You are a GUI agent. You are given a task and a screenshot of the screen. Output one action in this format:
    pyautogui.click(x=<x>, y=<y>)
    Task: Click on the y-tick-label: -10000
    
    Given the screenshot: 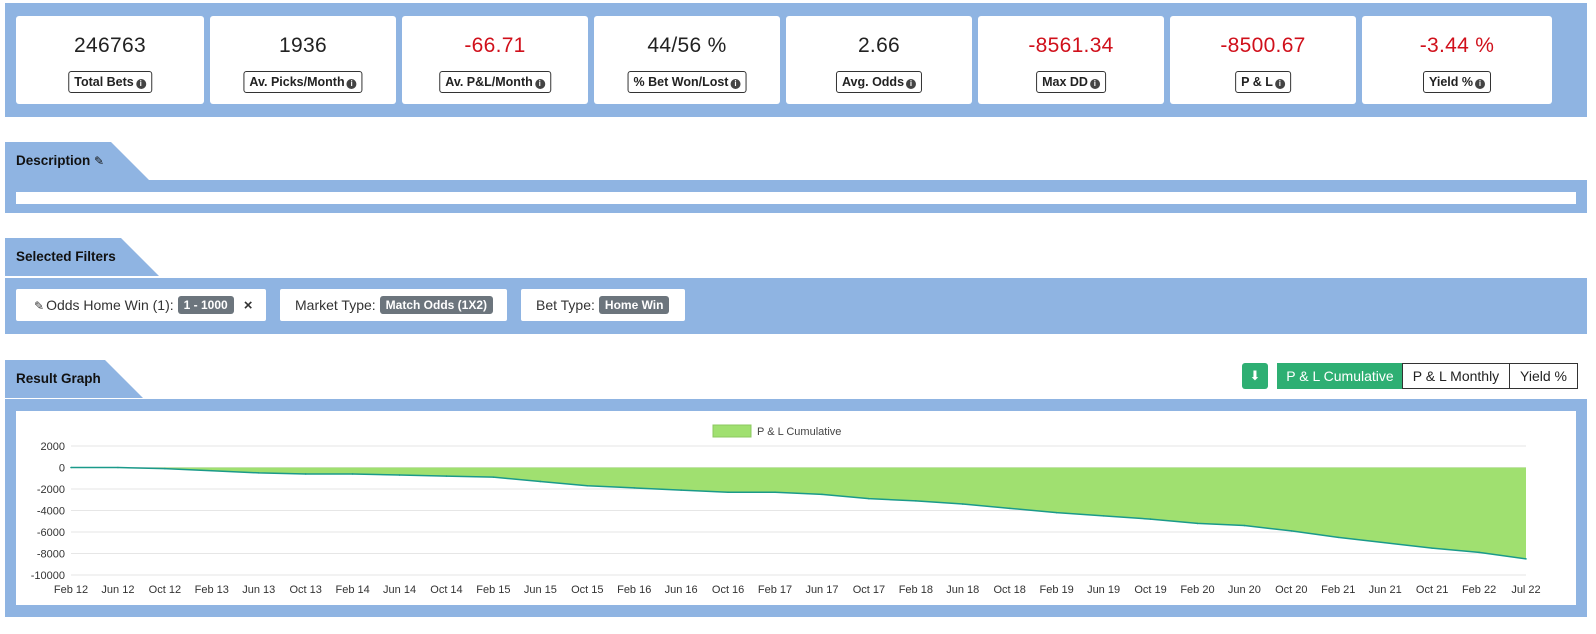 What is the action you would take?
    pyautogui.click(x=48, y=576)
    